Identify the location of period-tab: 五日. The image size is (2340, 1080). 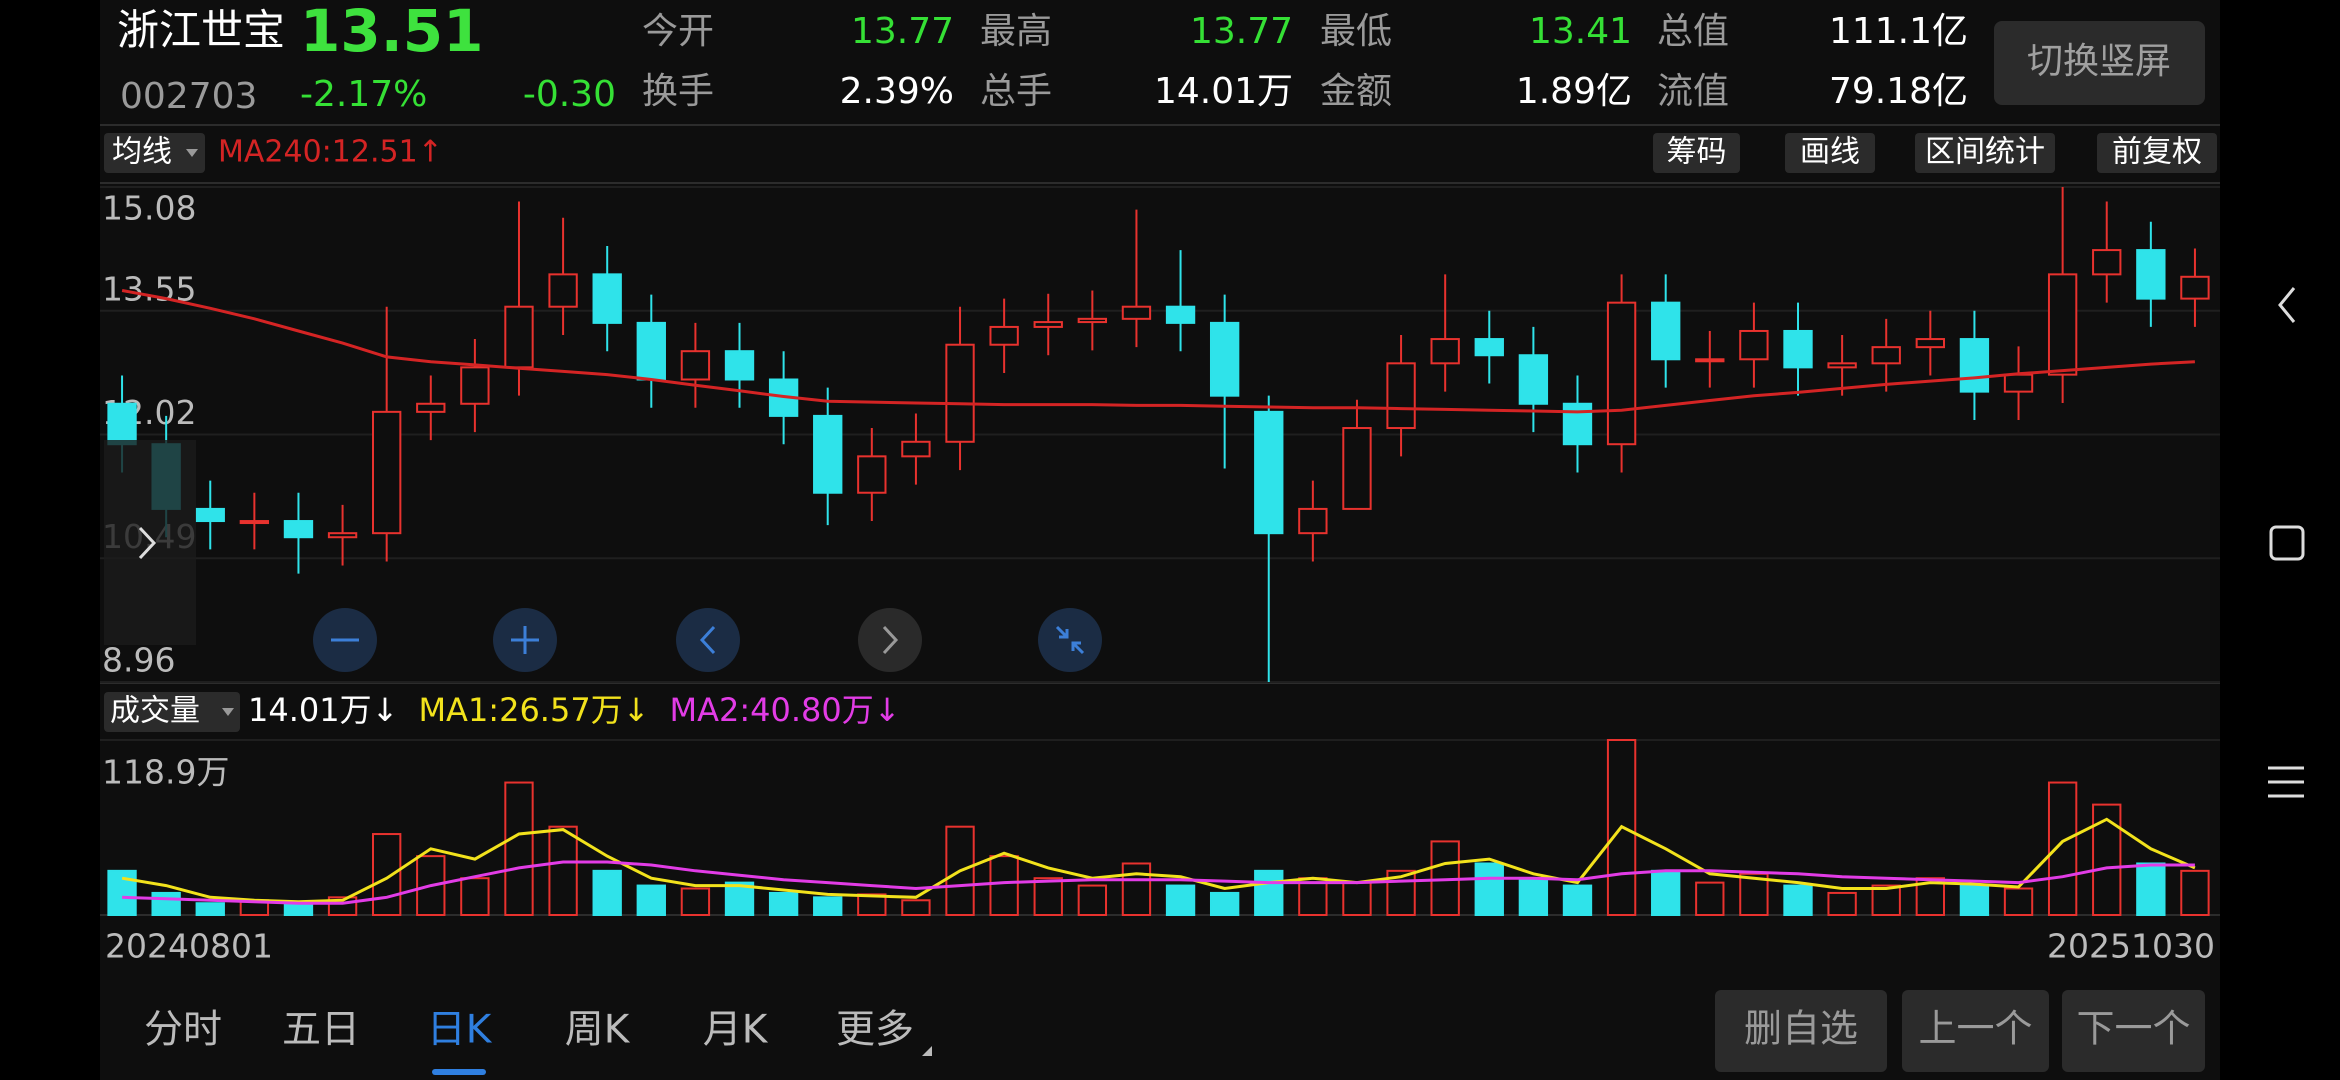
(321, 1030).